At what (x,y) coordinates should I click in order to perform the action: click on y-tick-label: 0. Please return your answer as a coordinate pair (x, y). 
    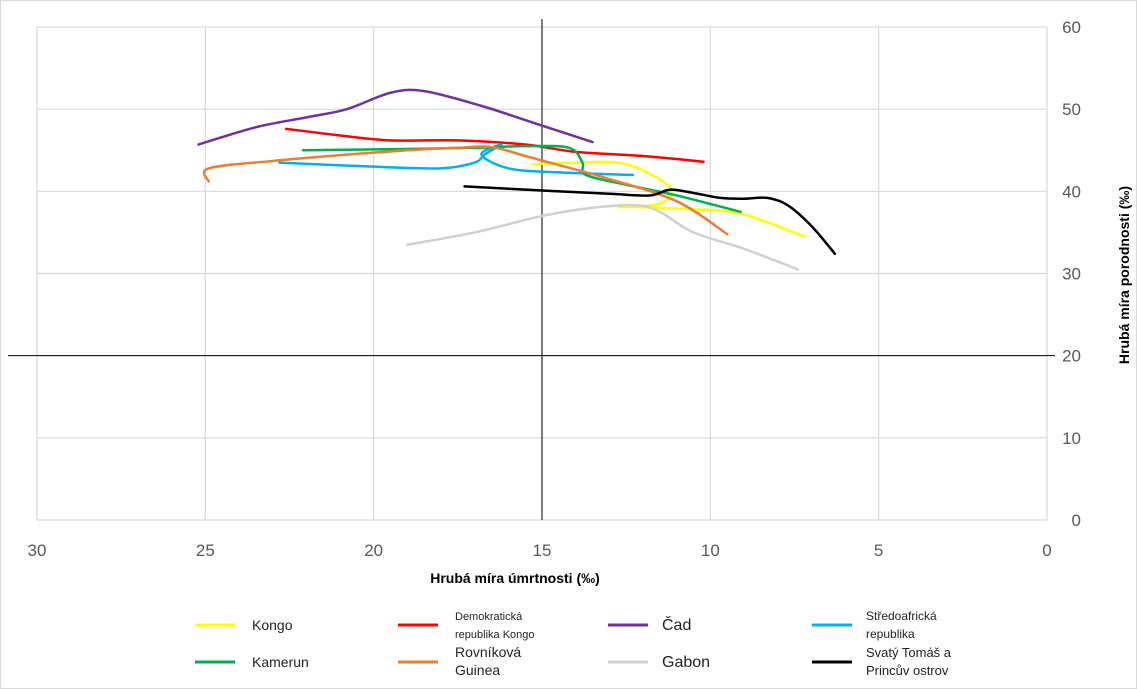
    Looking at the image, I should click on (1076, 520).